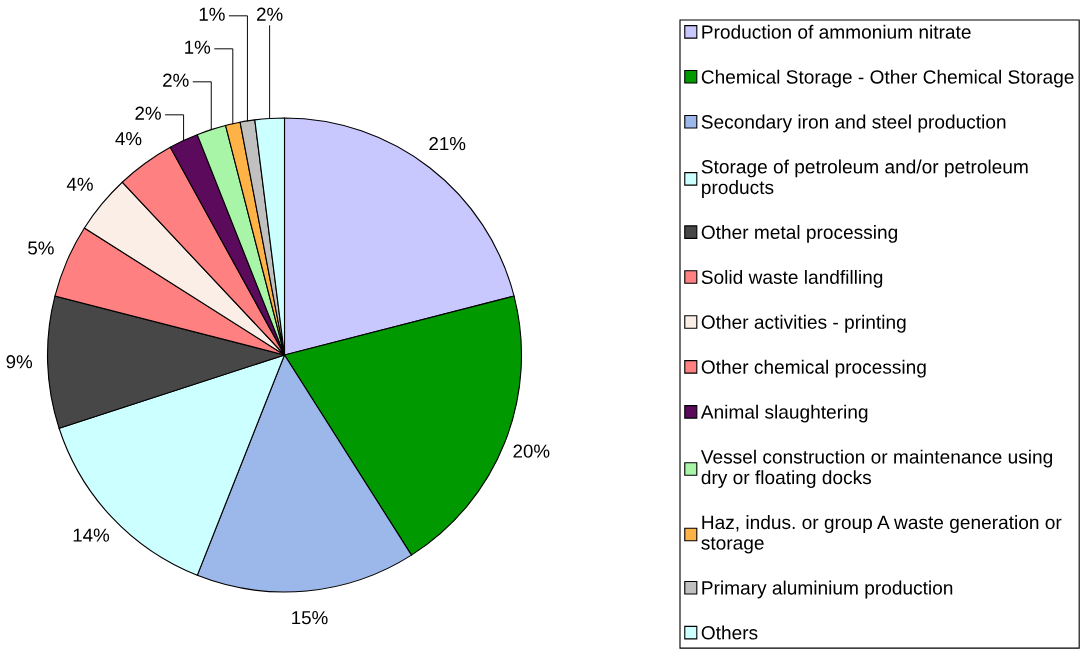 This screenshot has height=663, width=1084. Describe the element at coordinates (91, 535) in the screenshot. I see `data-label: 14%` at that location.